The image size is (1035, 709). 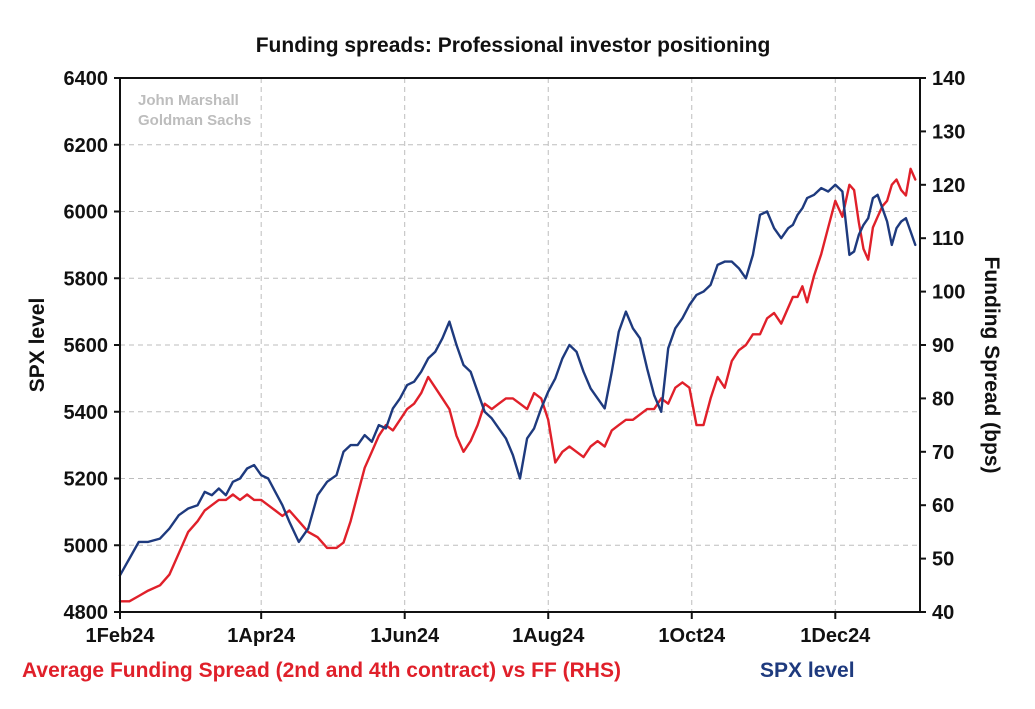 What do you see at coordinates (807, 670) in the screenshot?
I see `legend-entry-spx-level: SPX level` at bounding box center [807, 670].